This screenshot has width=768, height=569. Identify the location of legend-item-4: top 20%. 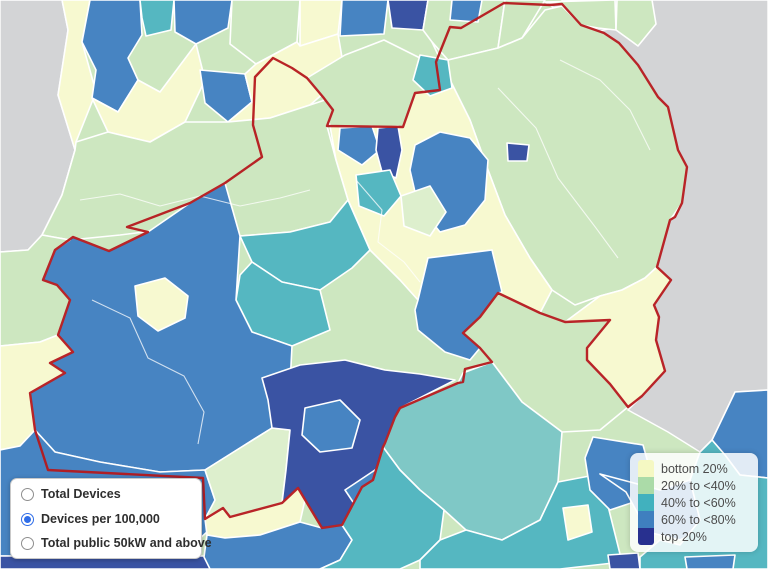
(694, 536).